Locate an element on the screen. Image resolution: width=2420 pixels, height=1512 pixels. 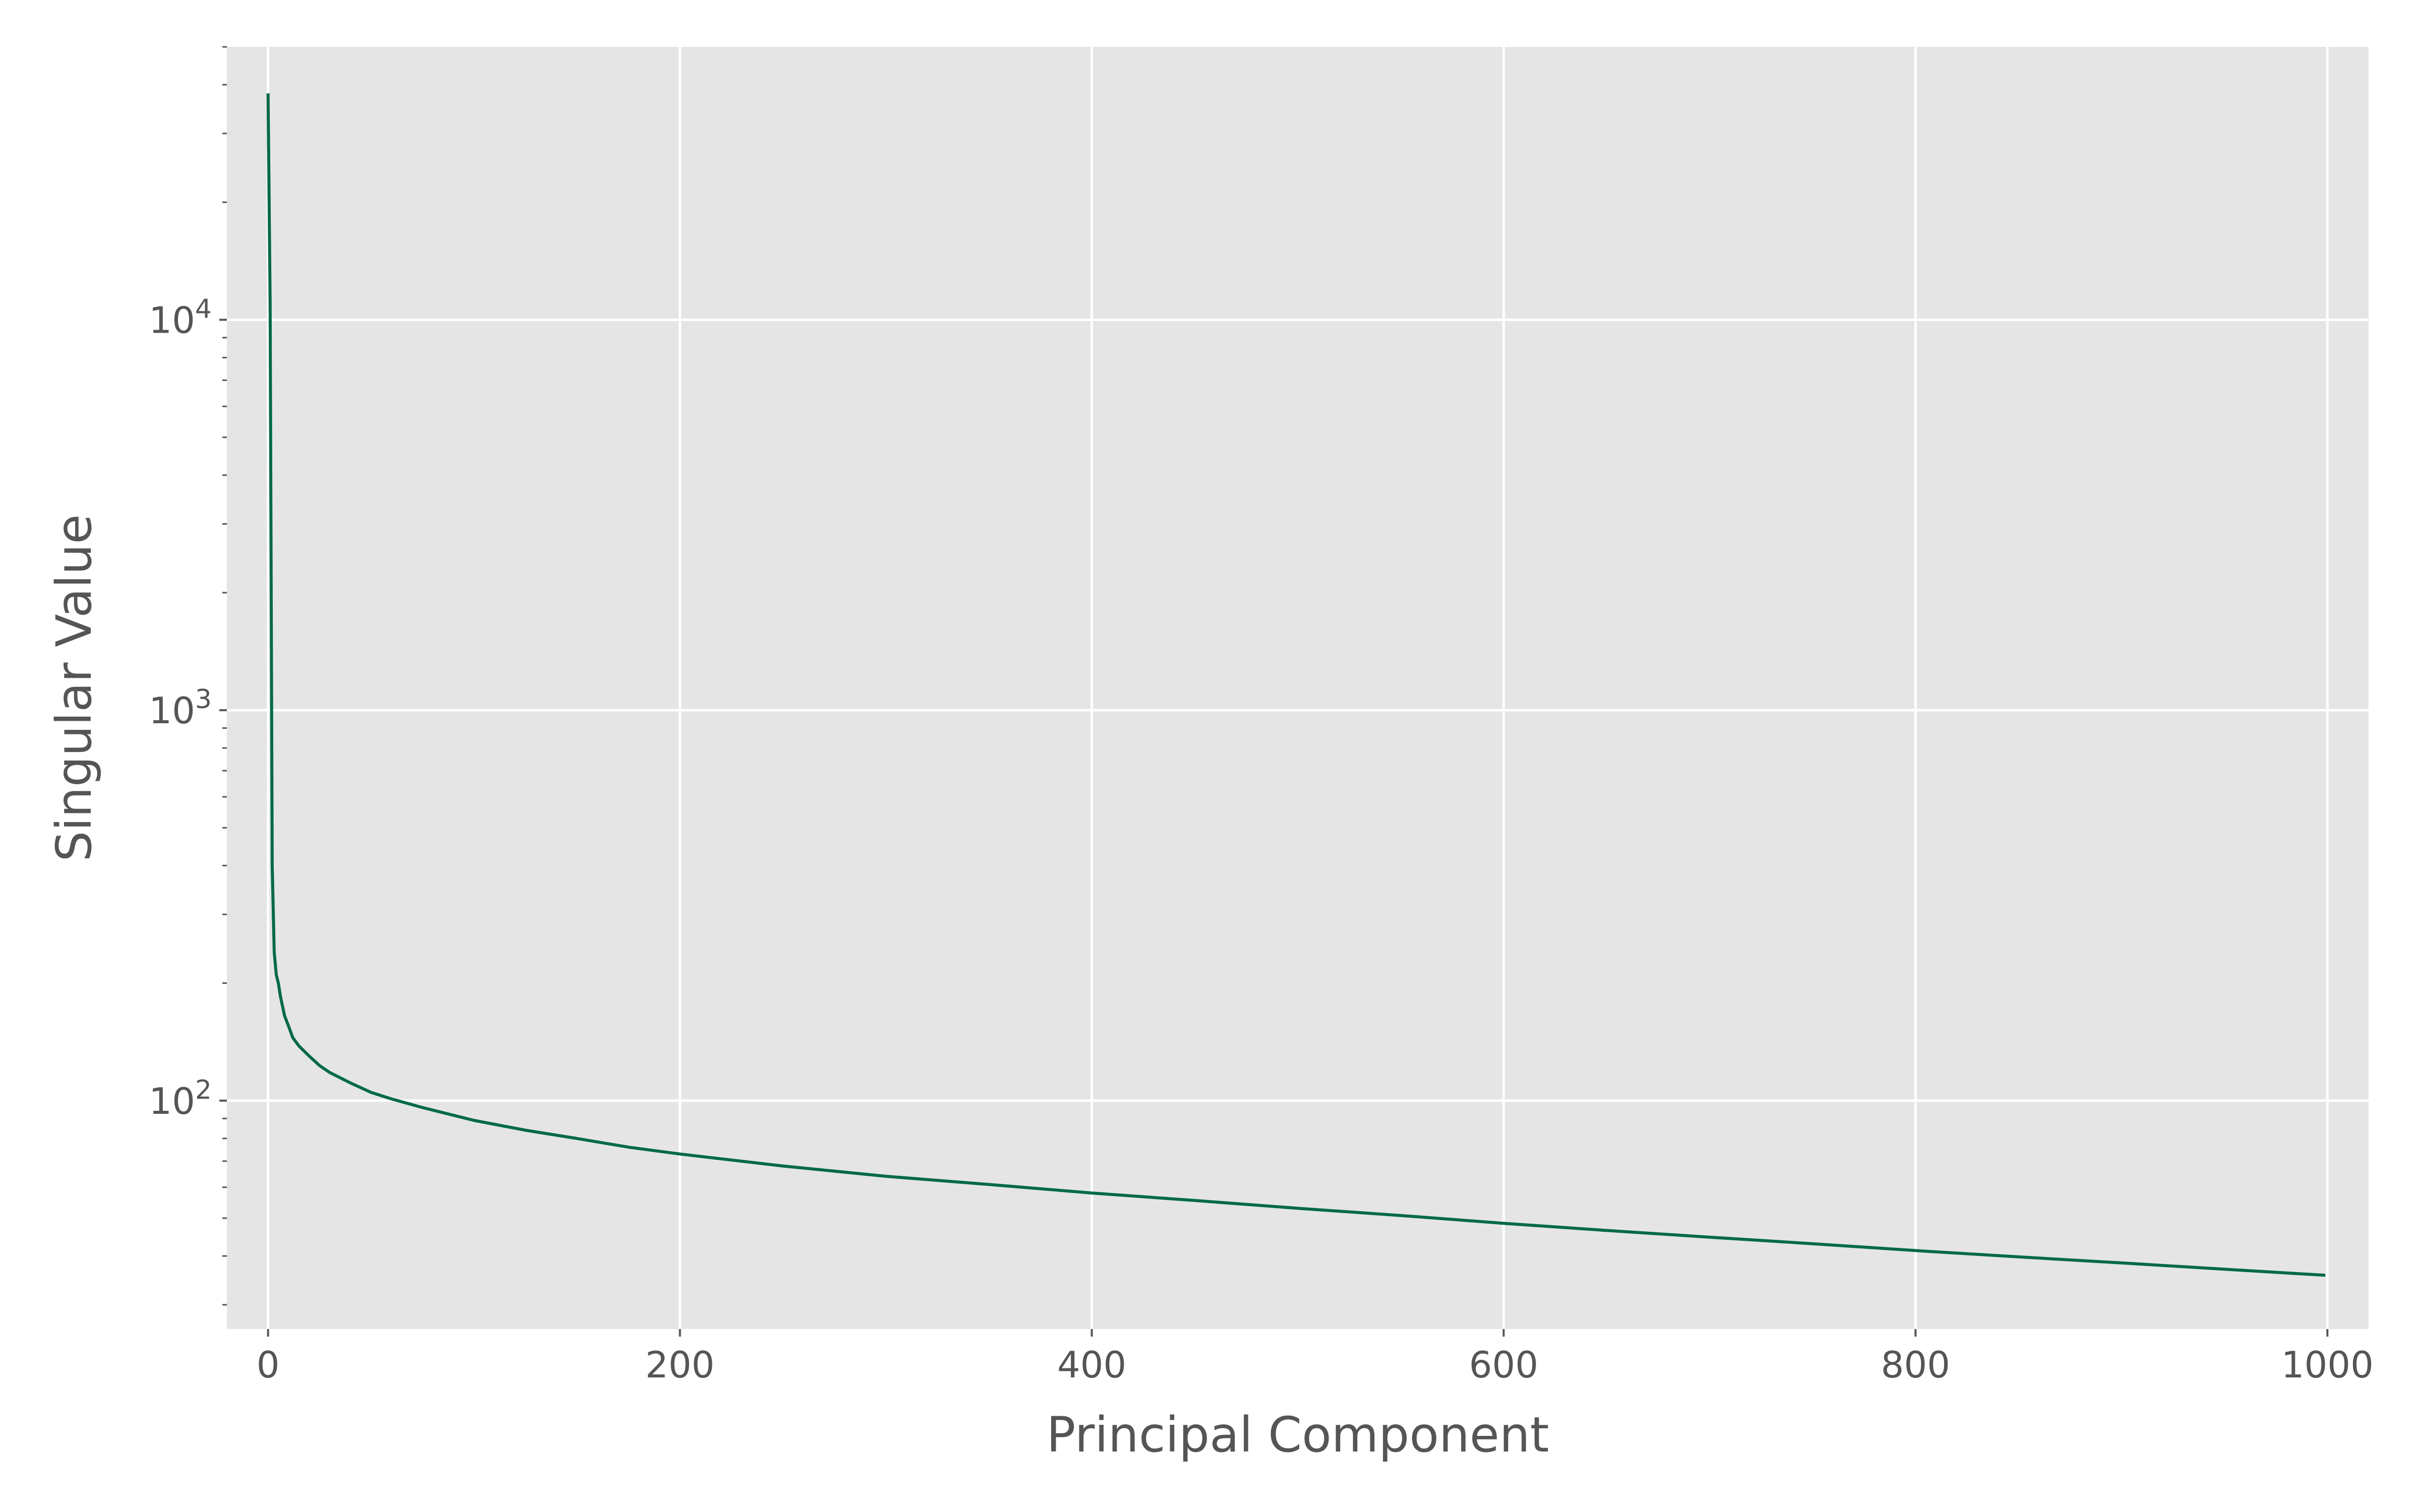
x-tick-label: 0 is located at coordinates (268, 1365).